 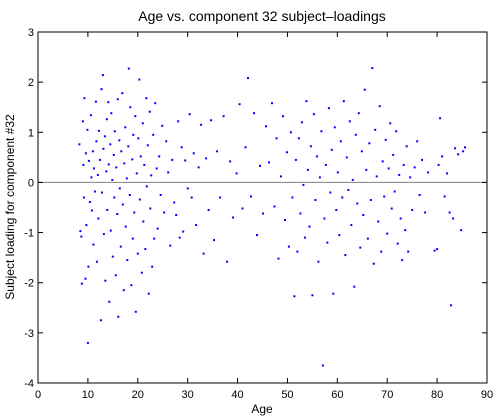 What do you see at coordinates (29, 234) in the screenshot?
I see `y-tick-label: -1` at bounding box center [29, 234].